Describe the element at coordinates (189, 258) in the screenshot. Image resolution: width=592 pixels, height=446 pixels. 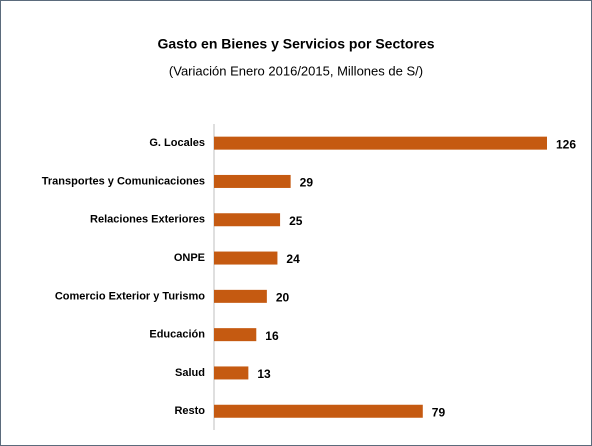
I see `y-tick-label: ONPE` at that location.